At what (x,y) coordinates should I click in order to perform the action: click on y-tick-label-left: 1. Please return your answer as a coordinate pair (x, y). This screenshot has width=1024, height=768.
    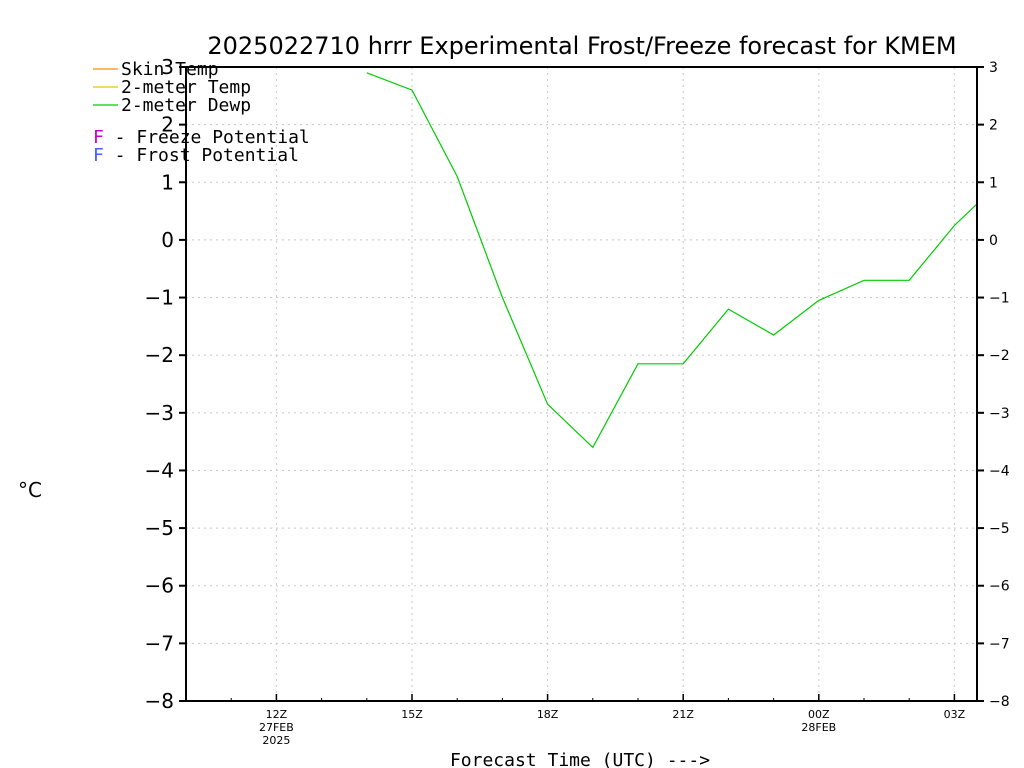
    Looking at the image, I should click on (167, 182).